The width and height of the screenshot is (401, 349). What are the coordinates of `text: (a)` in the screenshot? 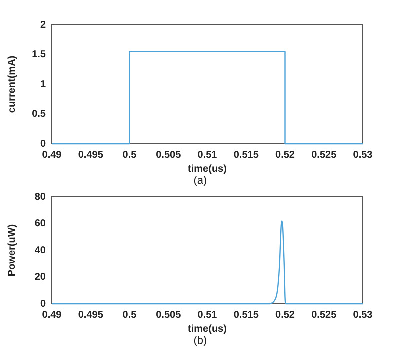 It's located at (200, 181).